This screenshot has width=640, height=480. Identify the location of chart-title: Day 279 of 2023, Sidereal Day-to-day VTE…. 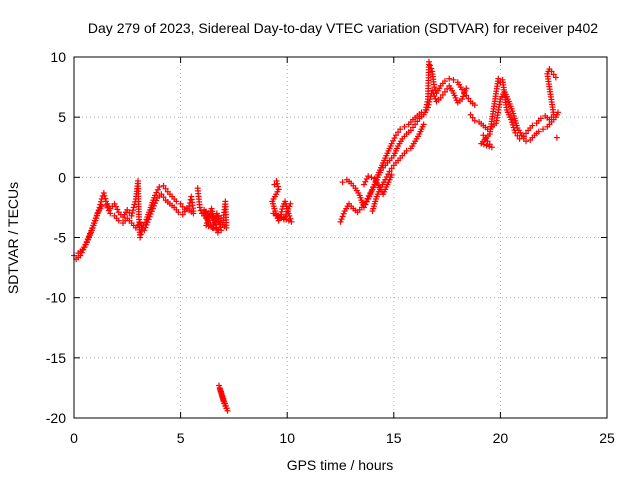
(343, 28).